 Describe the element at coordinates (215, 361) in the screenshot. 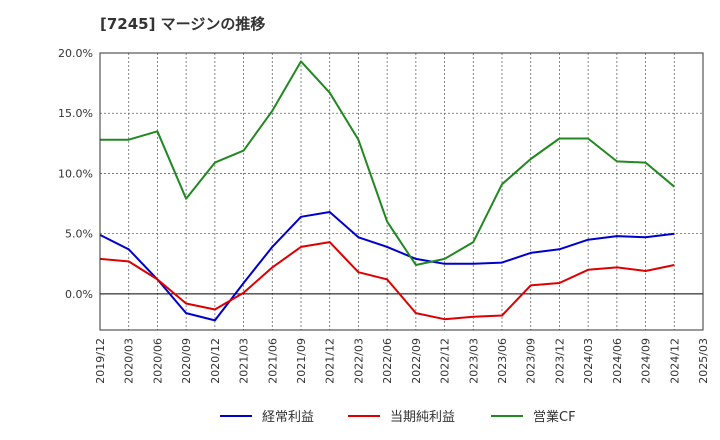

I see `x-tick-label: 2020/12` at that location.